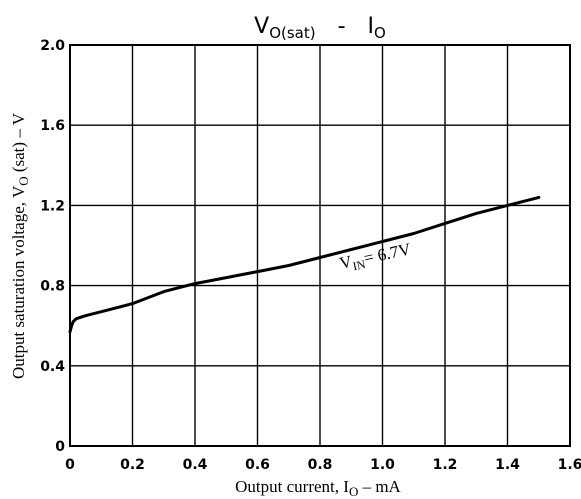 The width and height of the screenshot is (581, 499). I want to click on x-tick-labels: 0 0.2 0.4 0.6 0.8 1.0 1.2 1.4 1.6, so click(323, 465).